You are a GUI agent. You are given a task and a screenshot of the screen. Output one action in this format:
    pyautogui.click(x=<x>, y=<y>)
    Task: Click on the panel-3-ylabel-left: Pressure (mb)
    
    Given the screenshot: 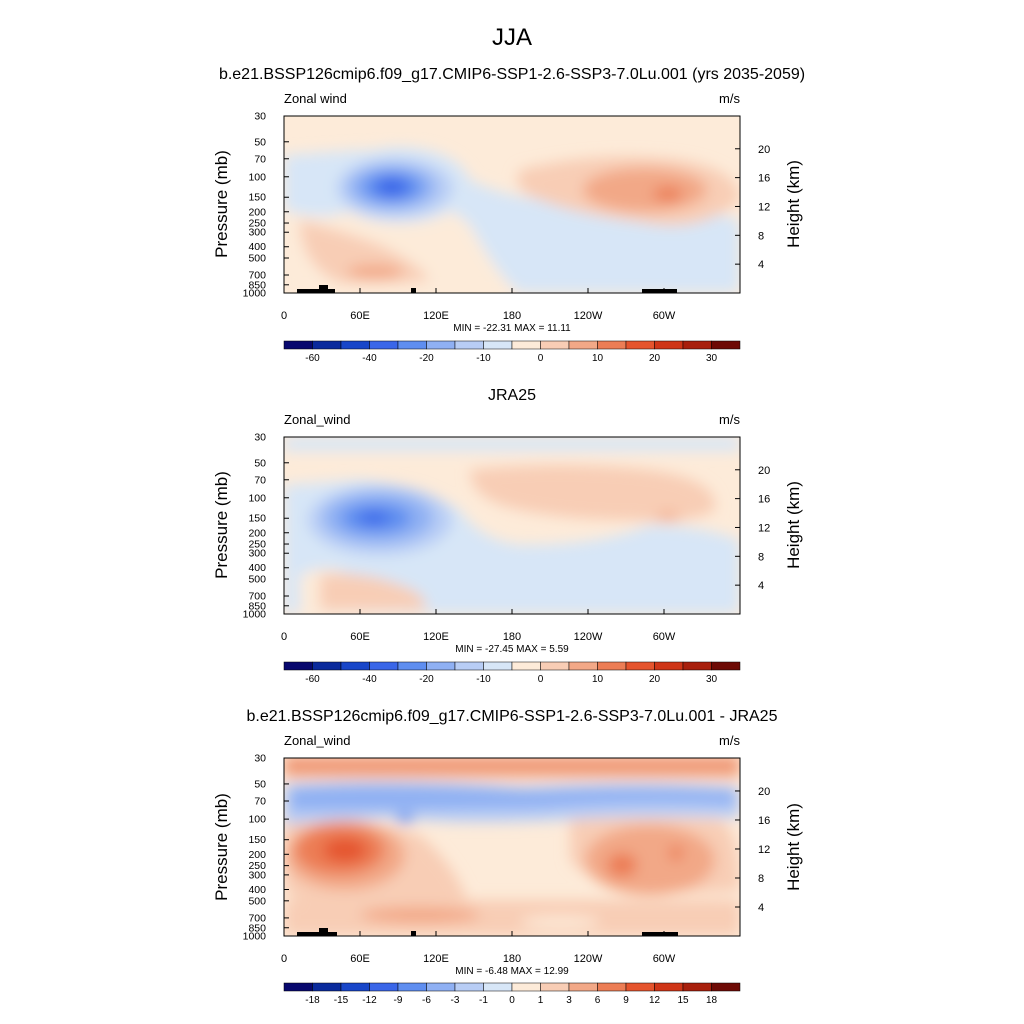 What is the action you would take?
    pyautogui.click(x=221, y=847)
    